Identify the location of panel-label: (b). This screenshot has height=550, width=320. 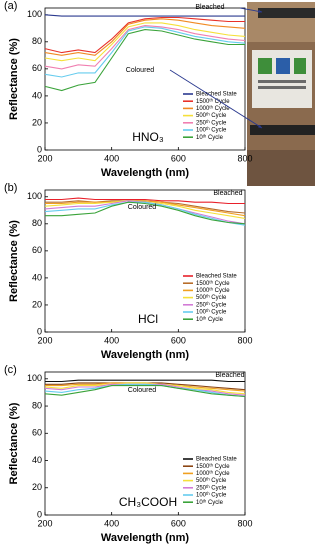
(10, 188).